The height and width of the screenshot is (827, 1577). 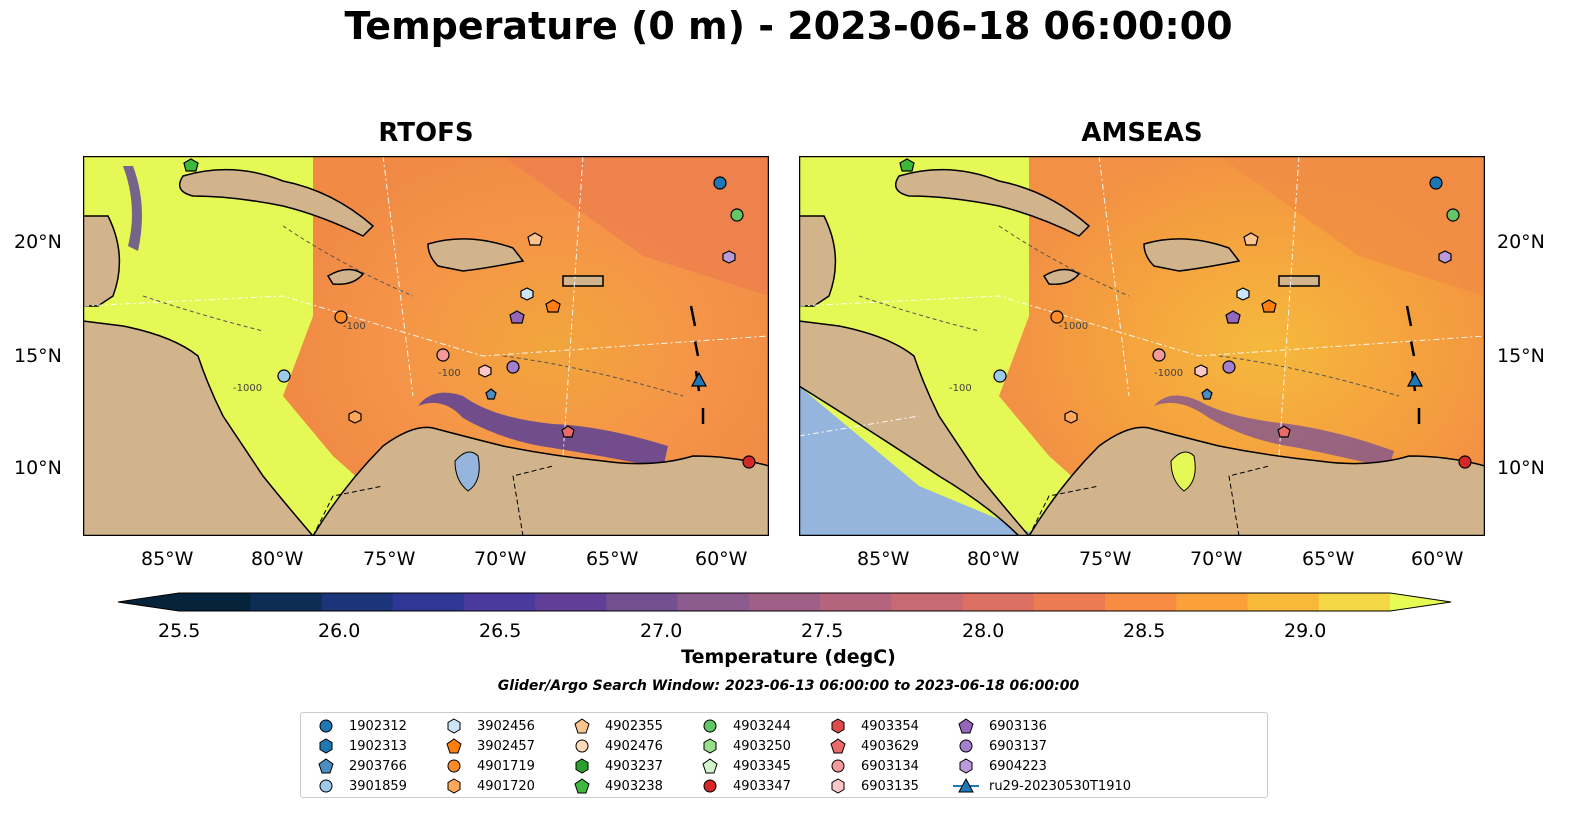 What do you see at coordinates (744, 746) in the screenshot?
I see `legend-item-4903250: 4903250` at bounding box center [744, 746].